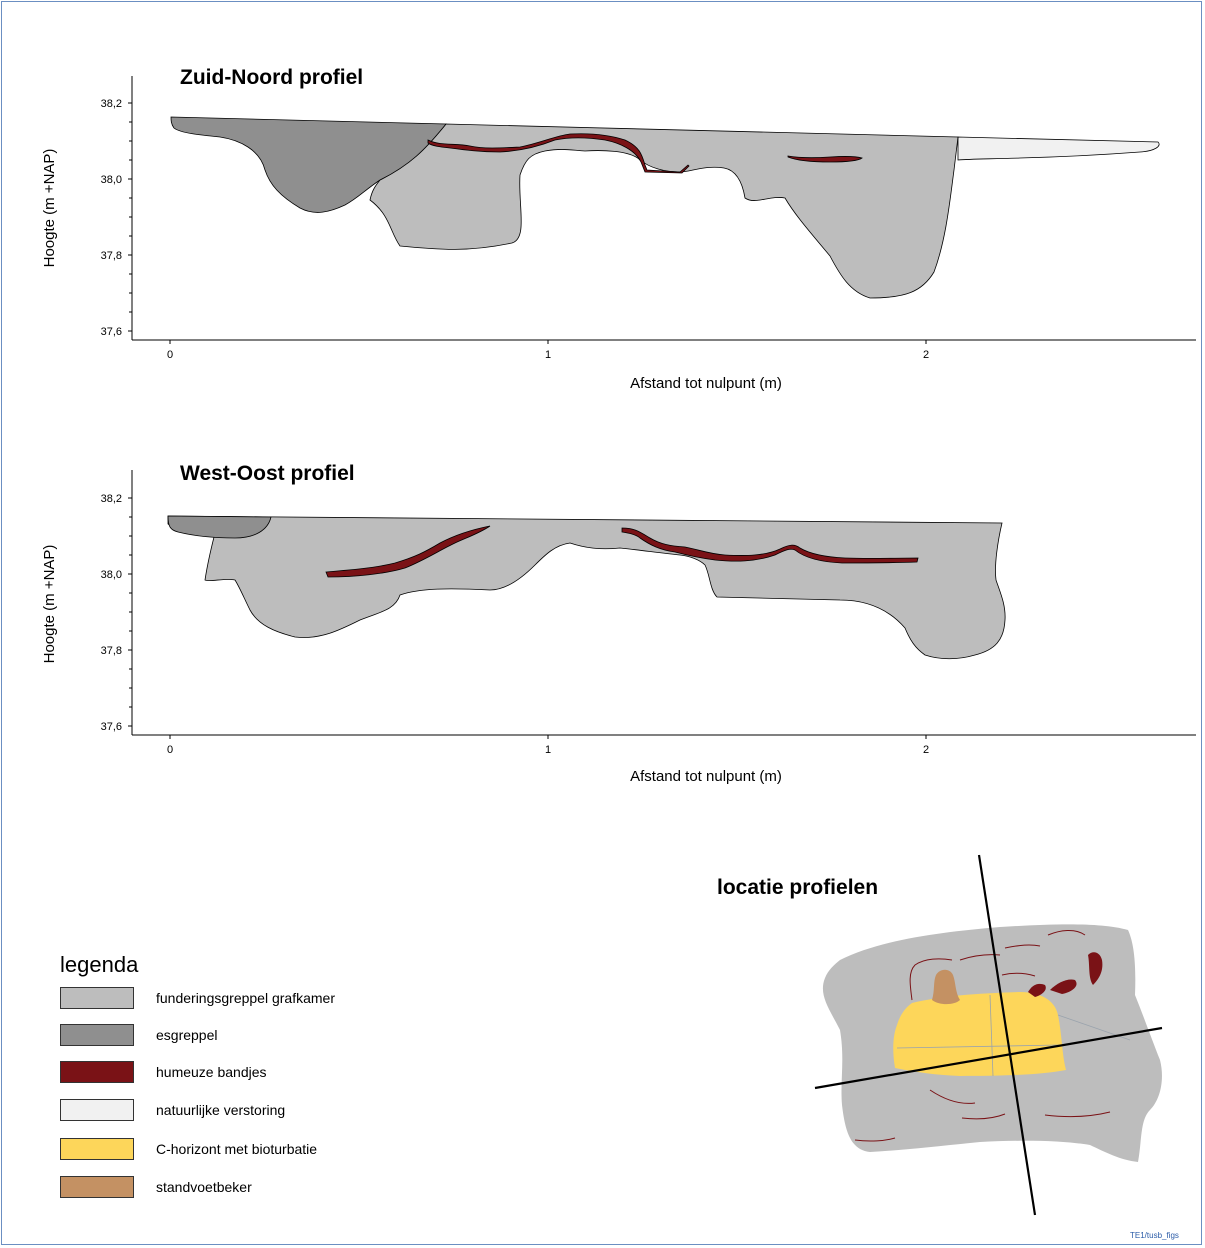 This screenshot has height=1248, width=1205. Describe the element at coordinates (187, 1035) in the screenshot. I see `legend-label: esgreppel` at that location.